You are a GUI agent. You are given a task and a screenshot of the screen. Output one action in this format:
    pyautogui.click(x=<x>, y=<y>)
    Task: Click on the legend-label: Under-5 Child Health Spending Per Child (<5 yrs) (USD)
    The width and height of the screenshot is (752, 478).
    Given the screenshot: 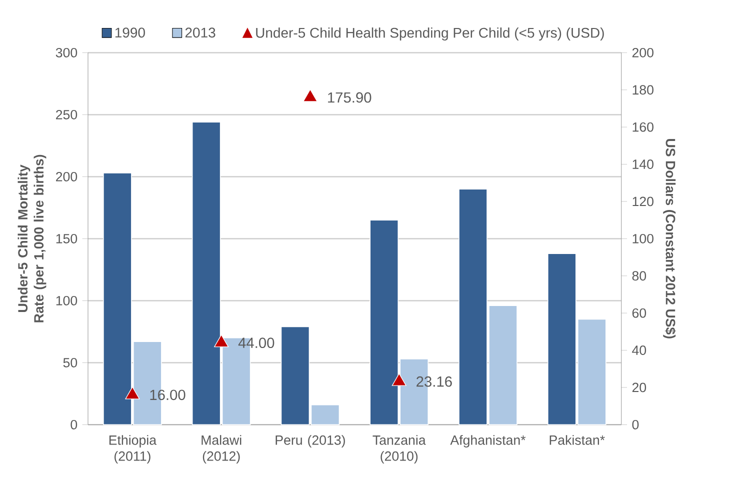 What is the action you would take?
    pyautogui.click(x=430, y=34)
    